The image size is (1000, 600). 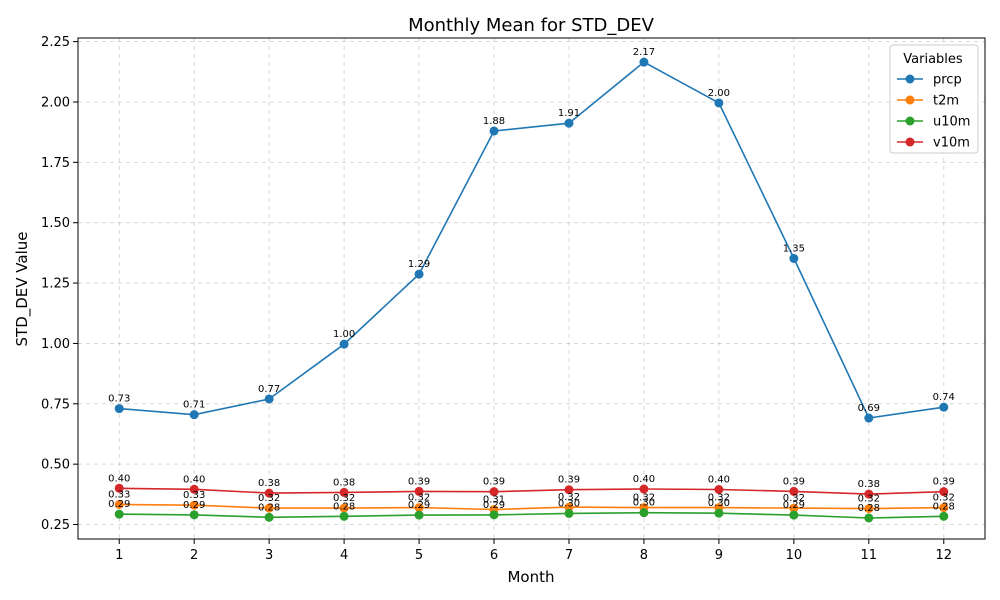 What do you see at coordinates (933, 59) in the screenshot?
I see `legend-title: Variables` at bounding box center [933, 59].